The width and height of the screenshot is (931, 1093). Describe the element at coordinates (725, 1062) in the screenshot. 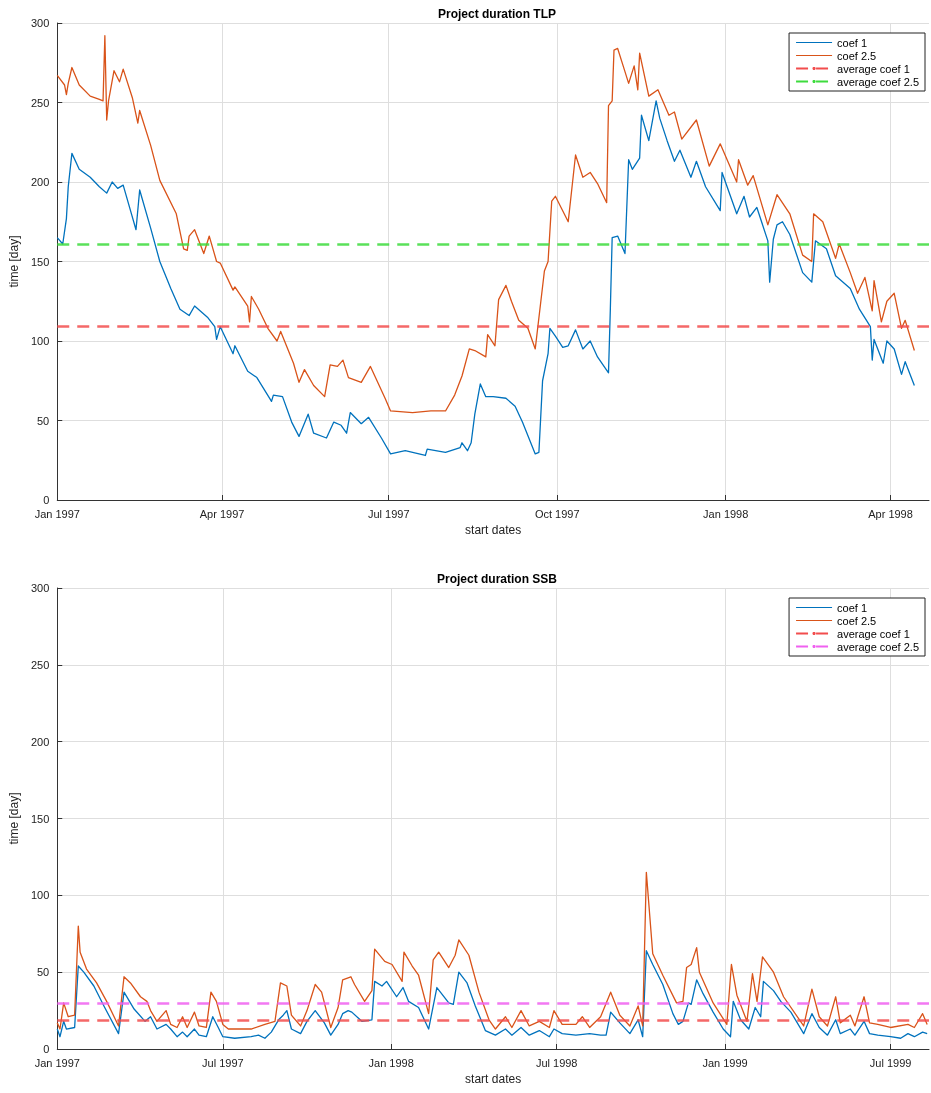

I see `x-tick-label: Jan 1999` at that location.